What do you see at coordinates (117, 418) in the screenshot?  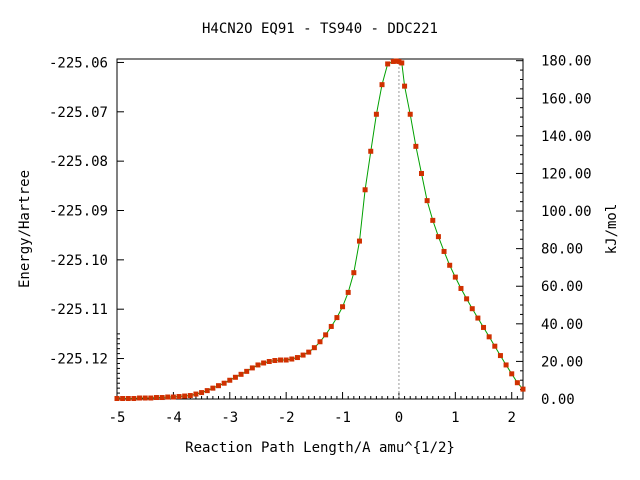 I see `x-tick-label: -5` at bounding box center [117, 418].